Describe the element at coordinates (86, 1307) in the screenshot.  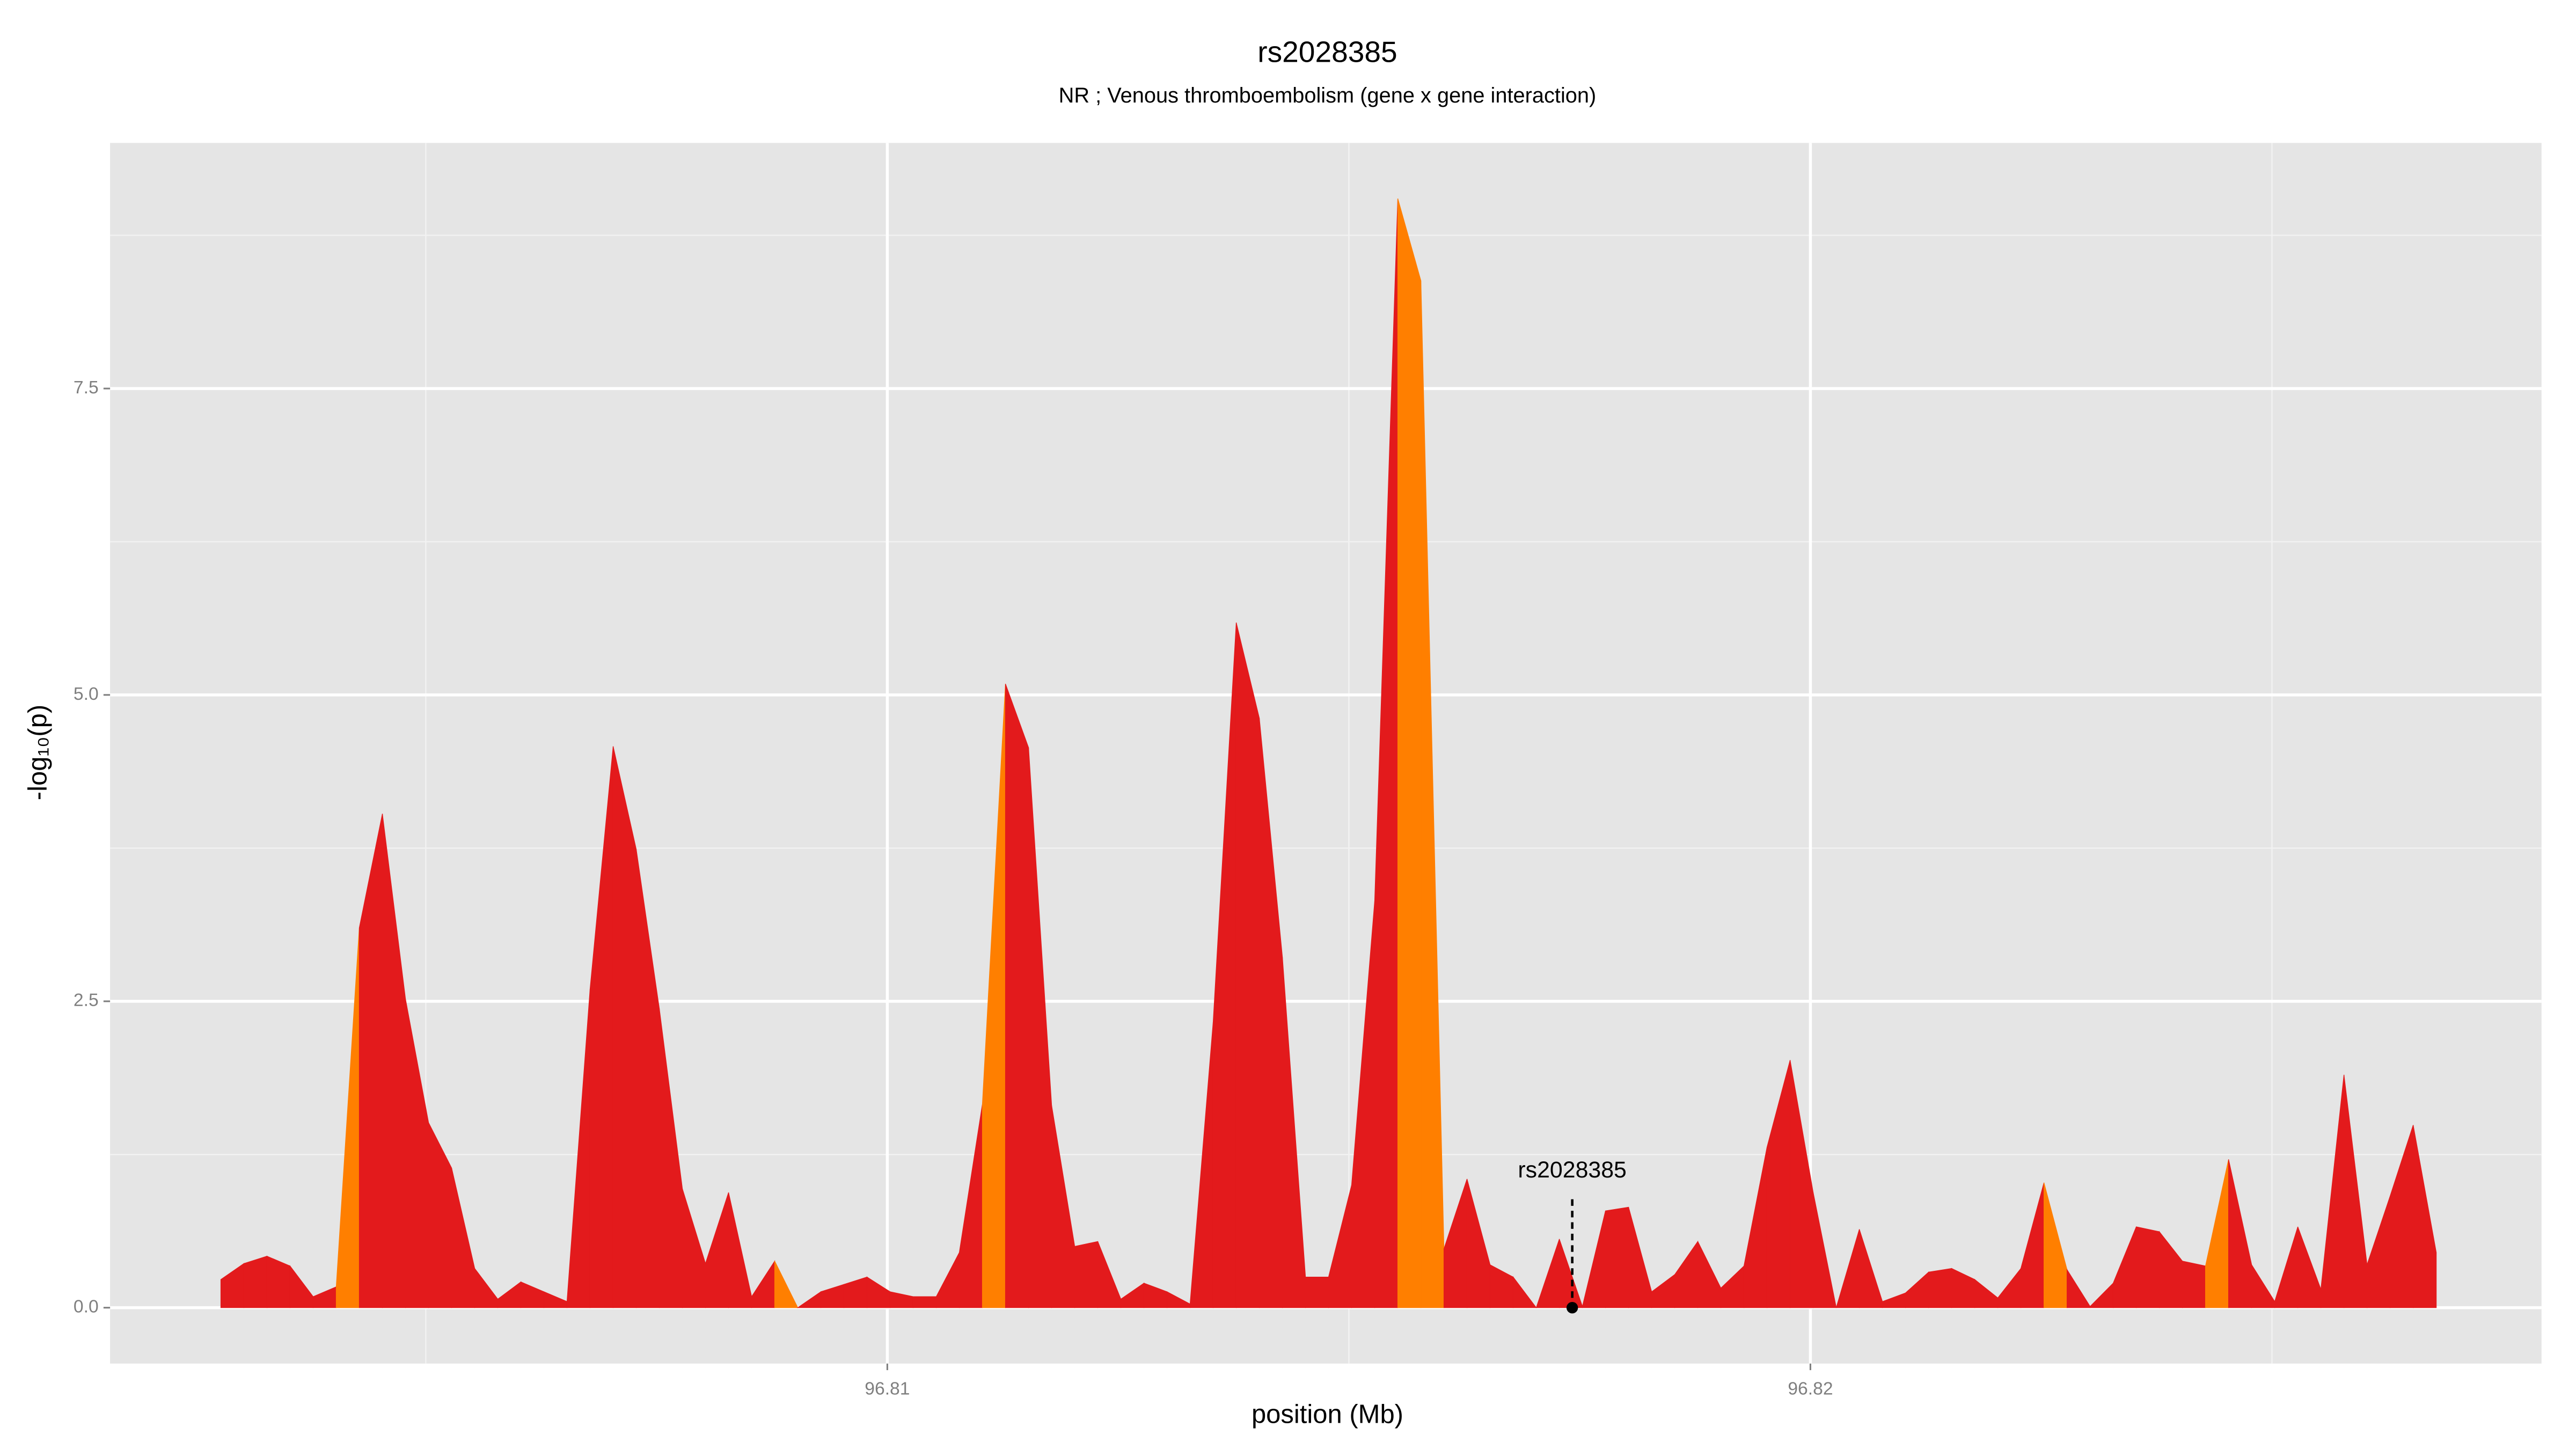
I see `y-tick-label: 0.0` at that location.